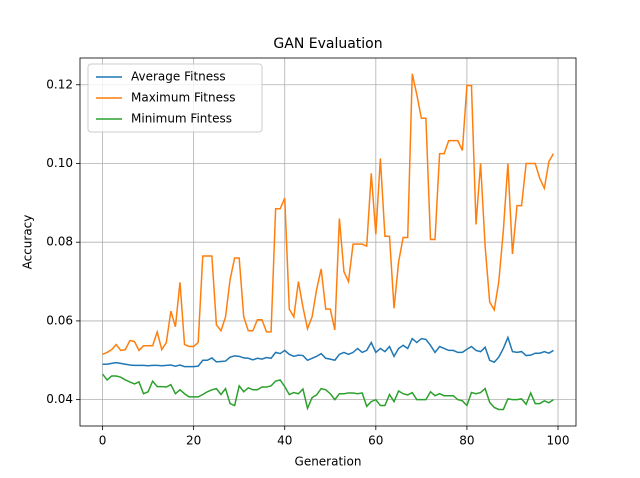  What do you see at coordinates (28, 242) in the screenshot?
I see `y-axis-label: Accuracy` at bounding box center [28, 242].